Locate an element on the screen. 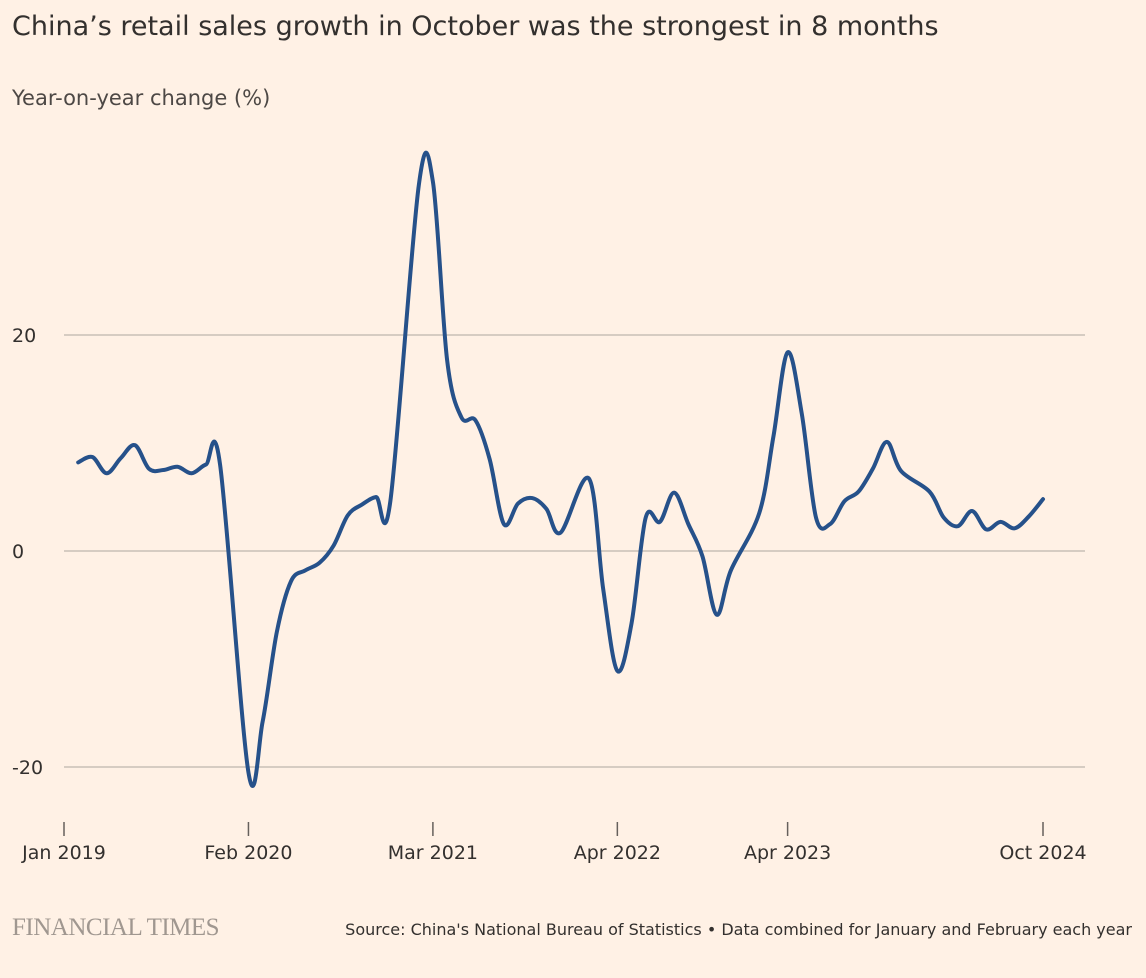 The width and height of the screenshot is (1146, 978). y-tick-label: 20 is located at coordinates (24, 336).